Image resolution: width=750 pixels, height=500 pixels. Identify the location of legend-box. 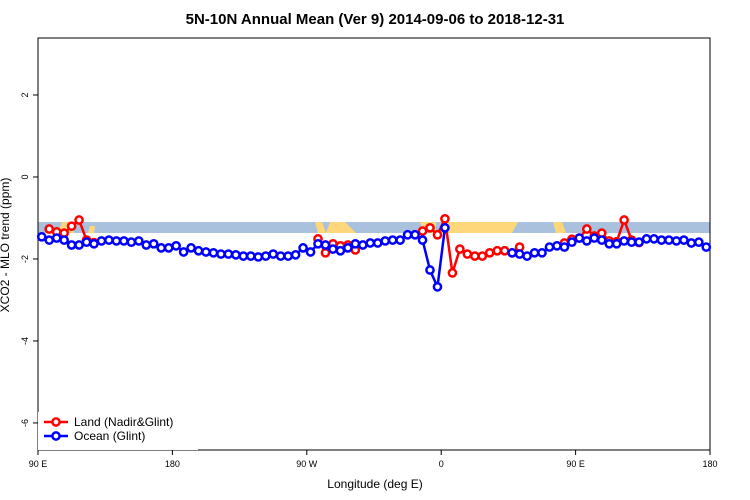
(118, 431).